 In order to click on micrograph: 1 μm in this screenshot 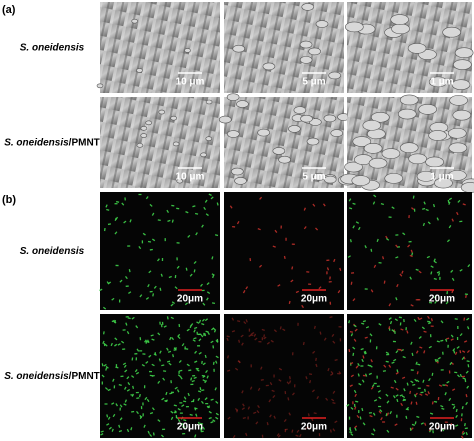, I will do `click(406, 143)`.